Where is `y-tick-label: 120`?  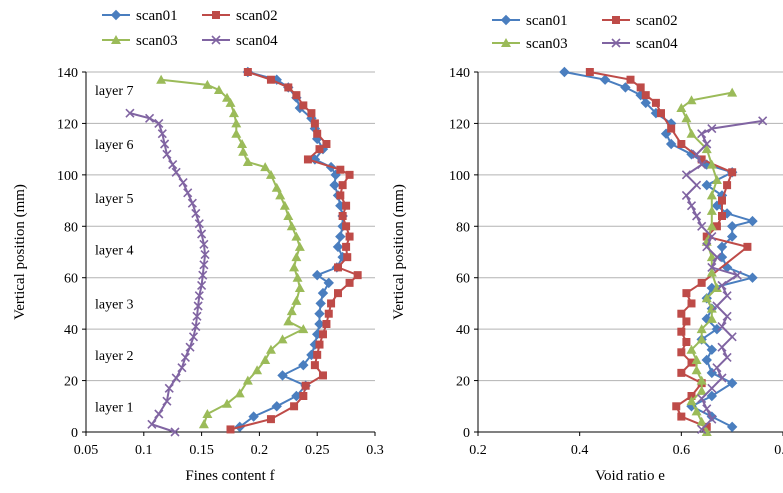
y-tick-label: 120 is located at coordinates (67, 124).